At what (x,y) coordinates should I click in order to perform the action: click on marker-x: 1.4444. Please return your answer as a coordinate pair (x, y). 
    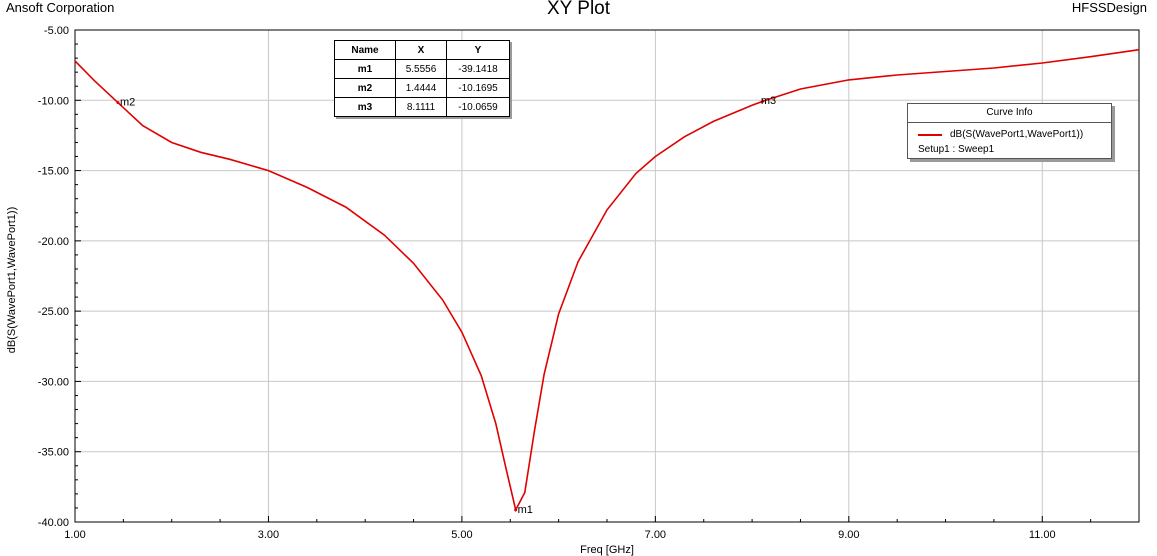
    Looking at the image, I should click on (421, 88).